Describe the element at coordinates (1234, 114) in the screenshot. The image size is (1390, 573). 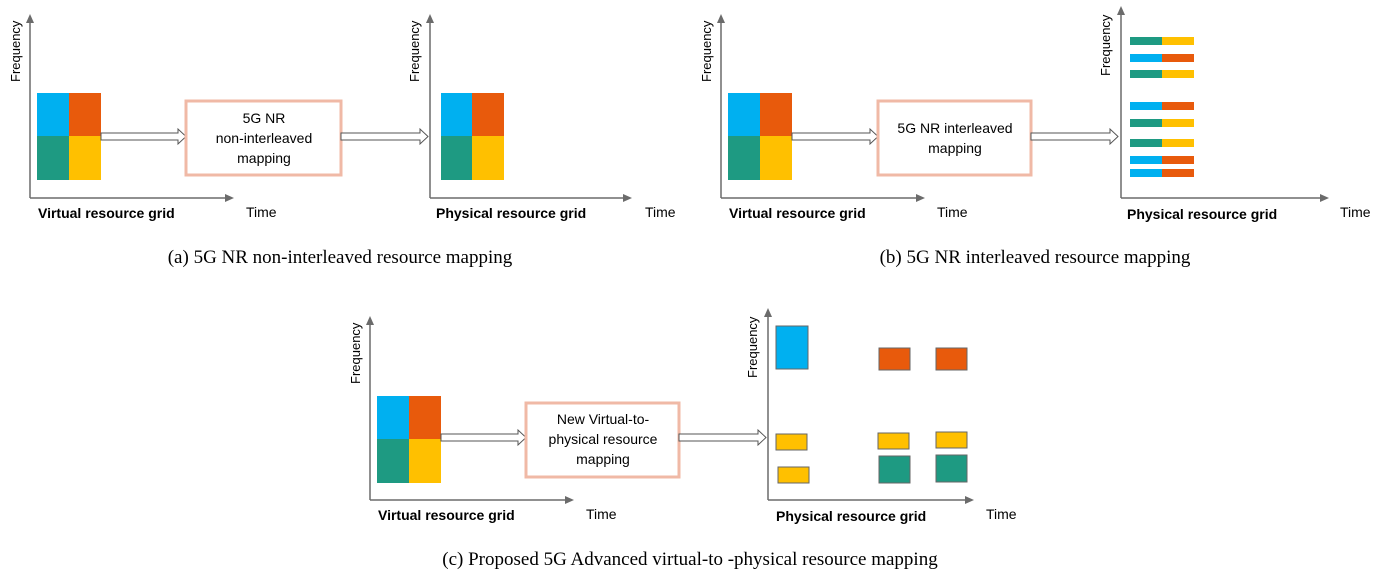
I see `panel-b-physical-axes: Frequency Time Physical resource grid` at that location.